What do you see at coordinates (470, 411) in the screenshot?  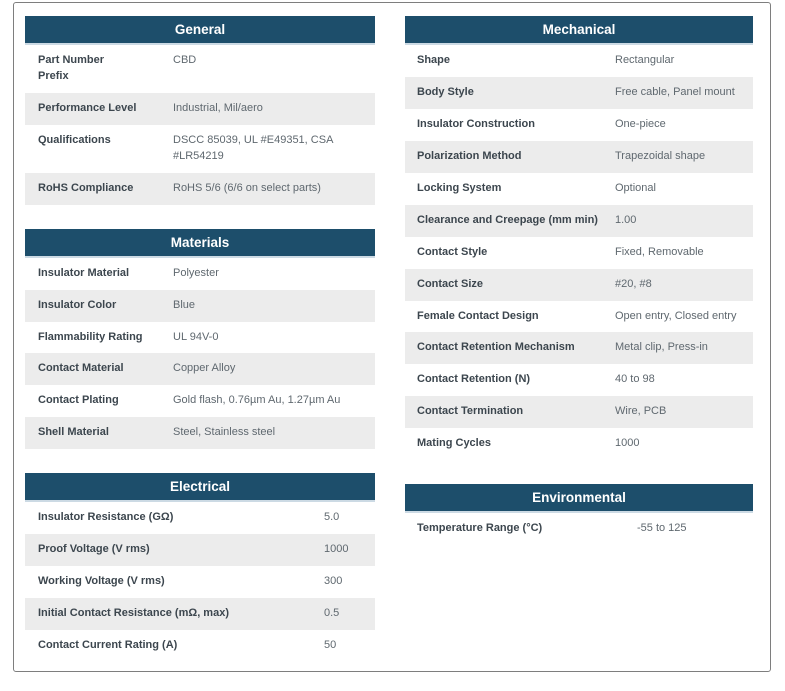 I see `spec-label: Contact Termination` at bounding box center [470, 411].